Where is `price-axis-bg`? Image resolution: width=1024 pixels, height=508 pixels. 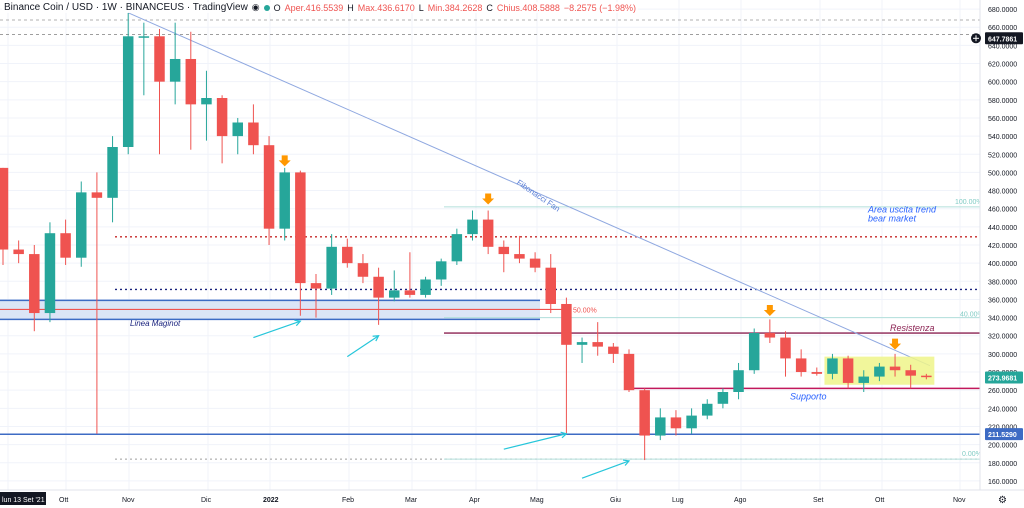 price-axis-bg is located at coordinates (1002, 254).